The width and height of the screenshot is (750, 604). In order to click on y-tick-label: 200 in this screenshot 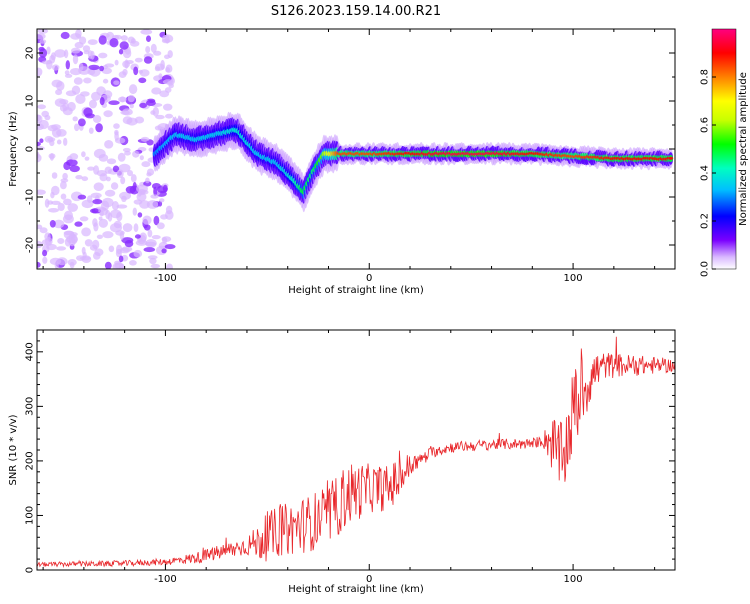, I will do `click(30, 460)`.